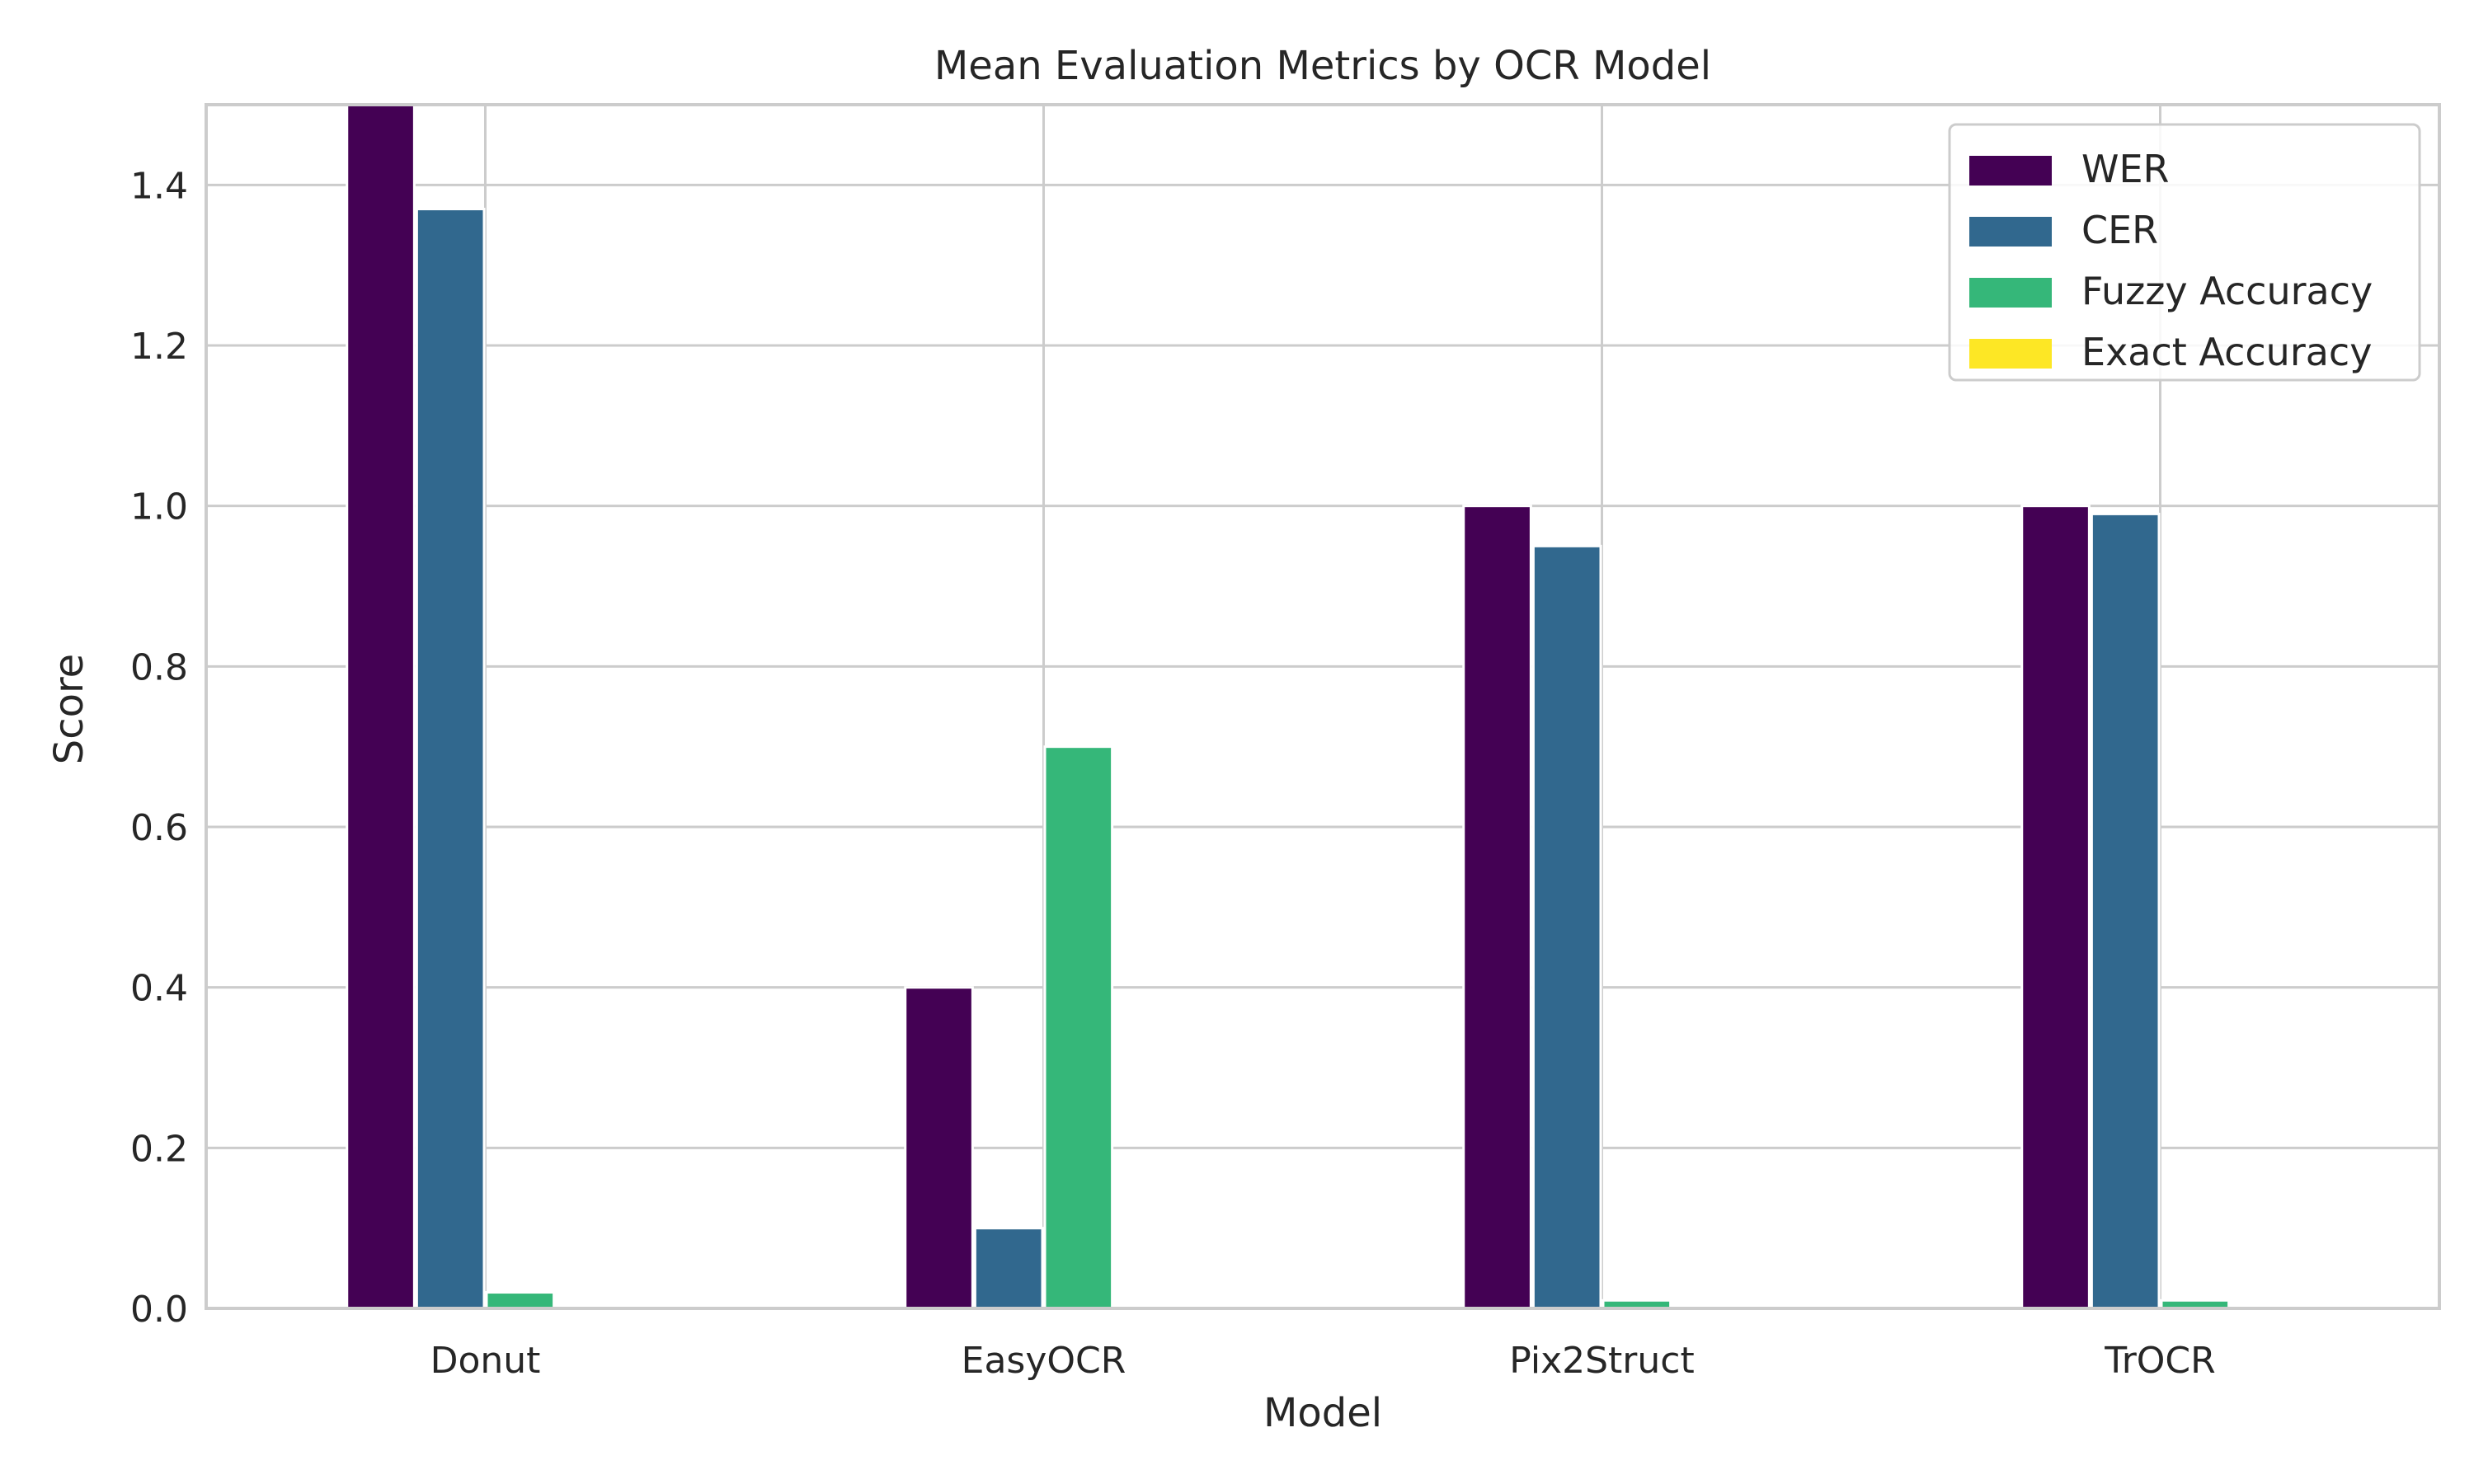 This screenshot has width=2474, height=1484. What do you see at coordinates (2159, 1361) in the screenshot?
I see `x-tick-label: TrOCR` at bounding box center [2159, 1361].